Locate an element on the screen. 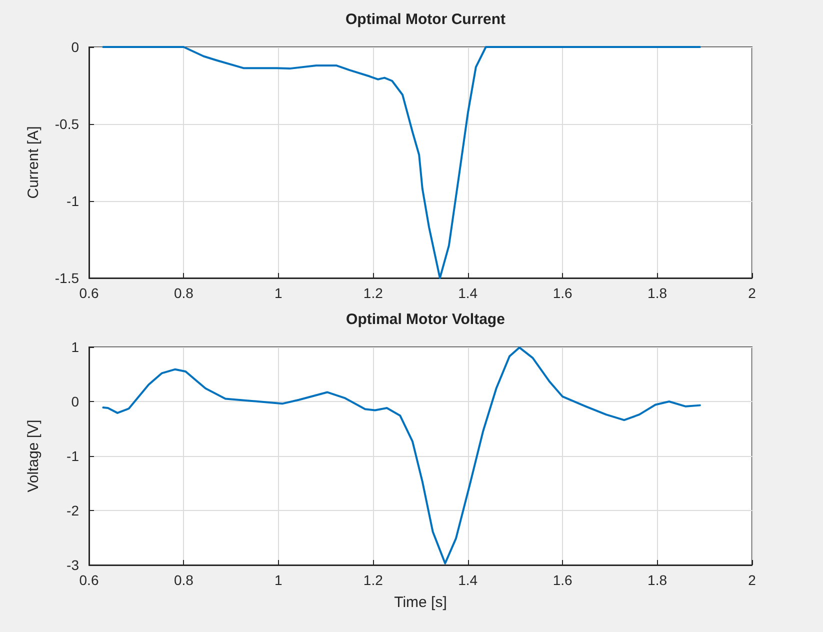 Image resolution: width=823 pixels, height=632 pixels. y-tick-label: -2 is located at coordinates (73, 510).